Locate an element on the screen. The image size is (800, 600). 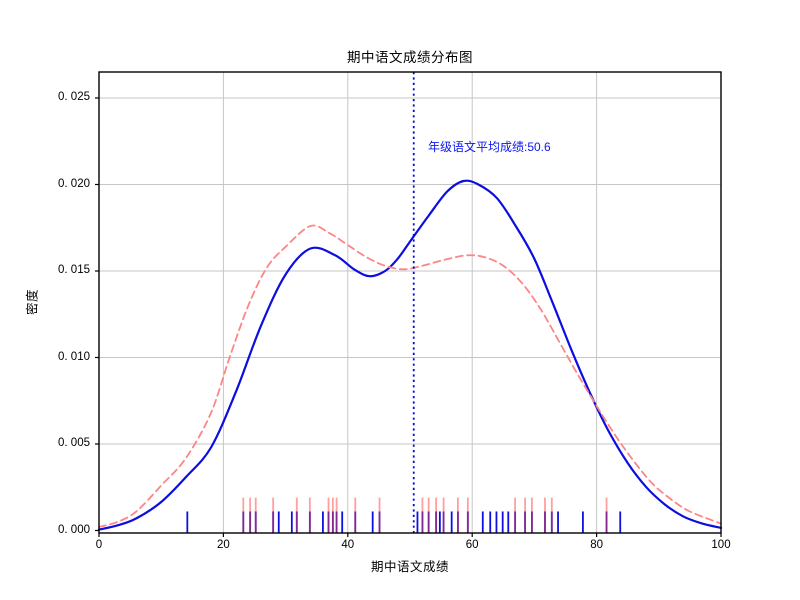
mean-annotation: 年级语文平均成绩:50.6 is located at coordinates (489, 147).